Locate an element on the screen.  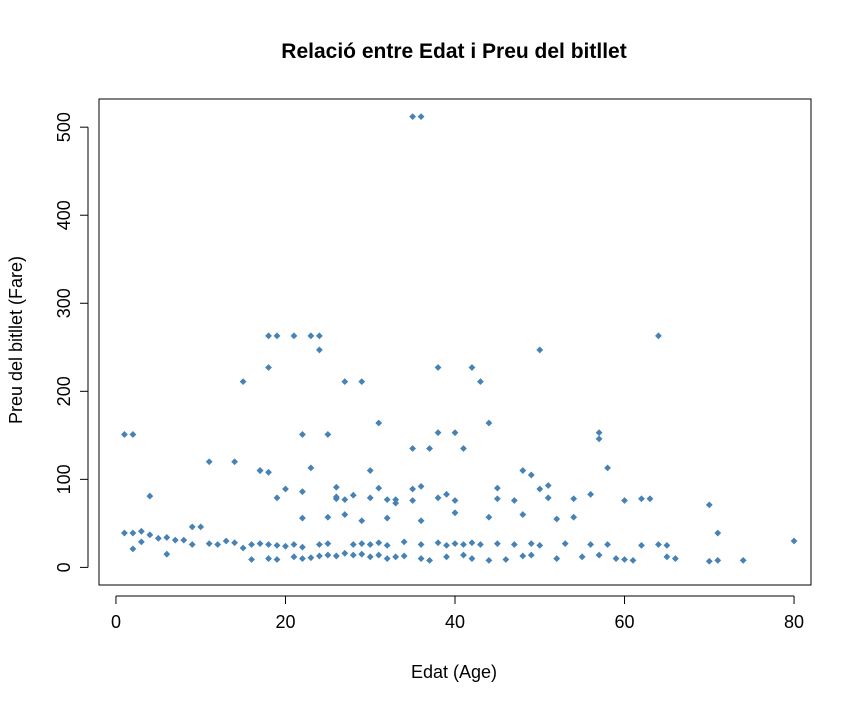
x-axis: 0 20 40 60 80 is located at coordinates (457, 613).